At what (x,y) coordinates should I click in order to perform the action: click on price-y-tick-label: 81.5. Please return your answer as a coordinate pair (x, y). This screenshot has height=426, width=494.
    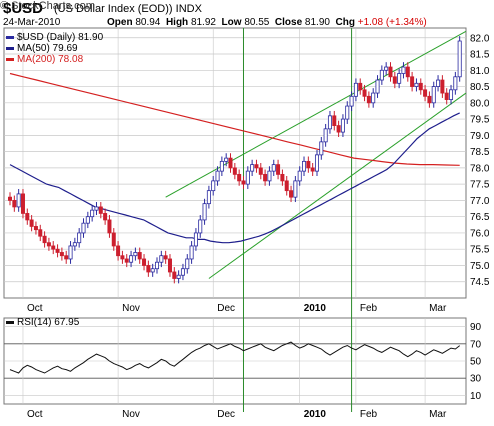
    Looking at the image, I should click on (480, 55).